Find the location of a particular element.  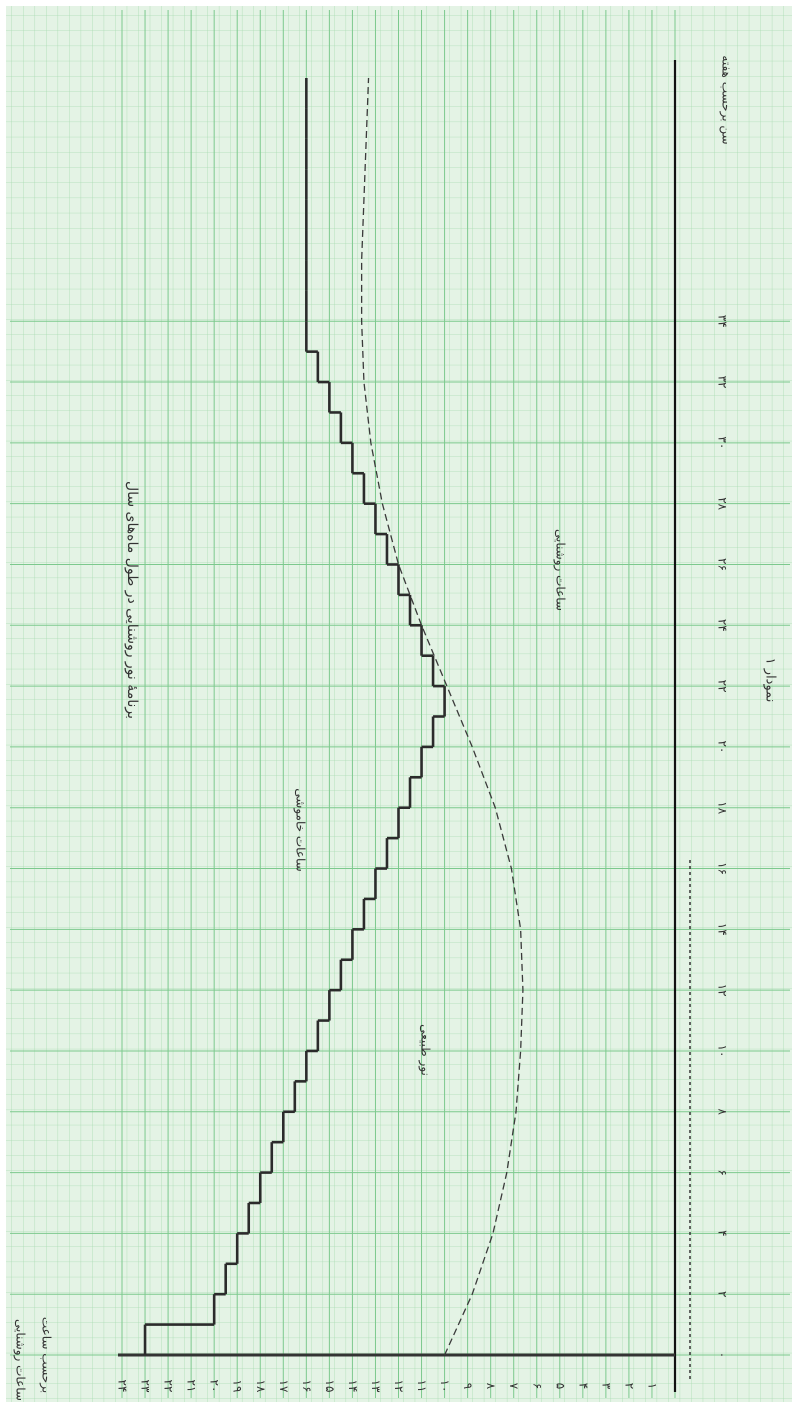

y-tick-label: ۴ is located at coordinates (583, 1386).